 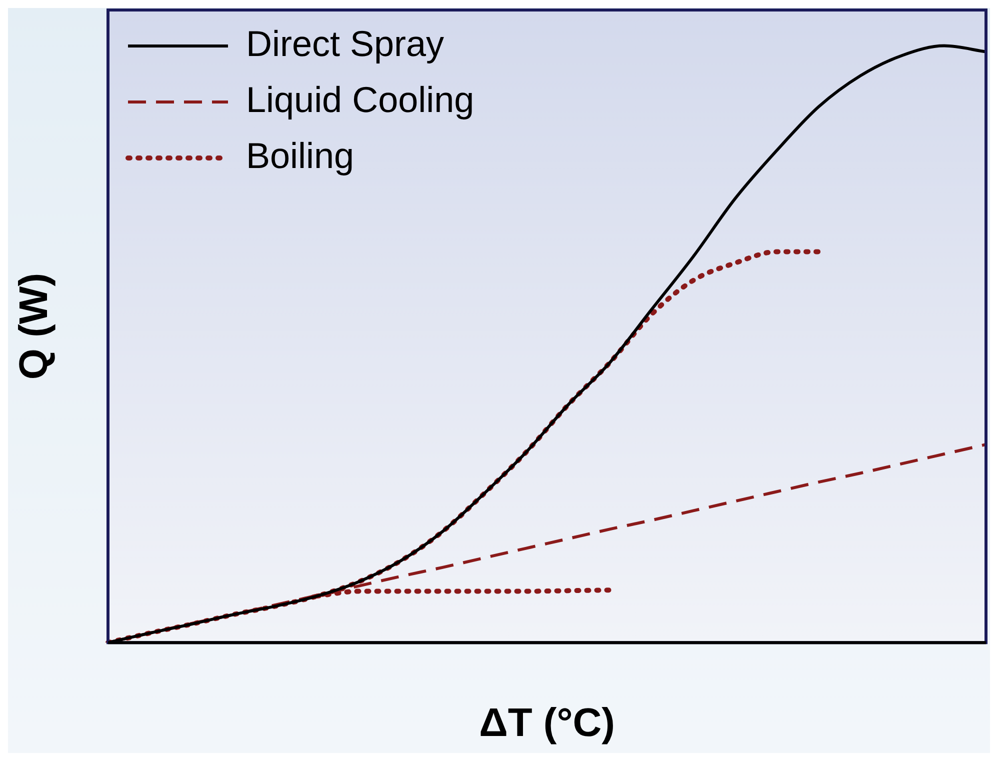 I want to click on legend-label: Direct Spray, so click(x=345, y=43).